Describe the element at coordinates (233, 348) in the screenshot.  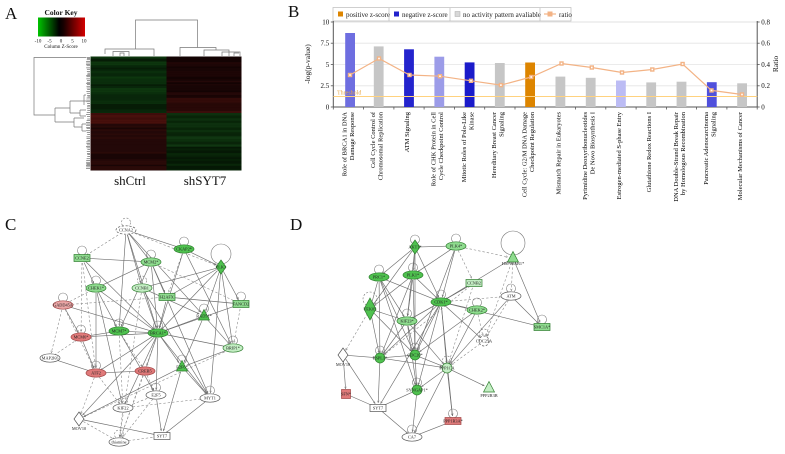
I see `svg-text: BRIP1*` at that location.